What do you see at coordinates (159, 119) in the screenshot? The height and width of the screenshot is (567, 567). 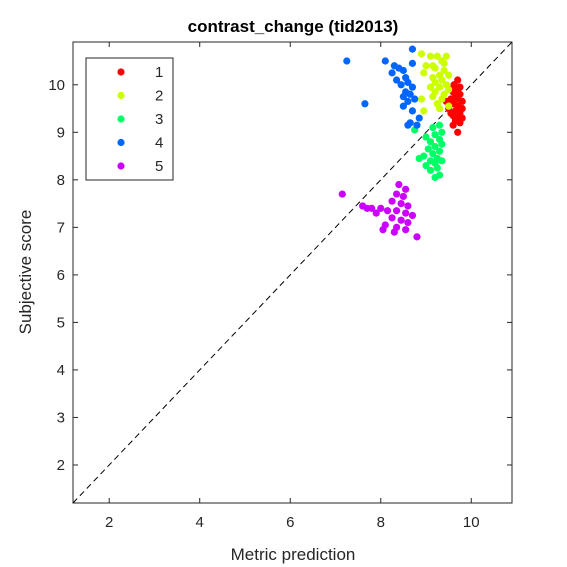 I see `legend-label: 3` at bounding box center [159, 119].